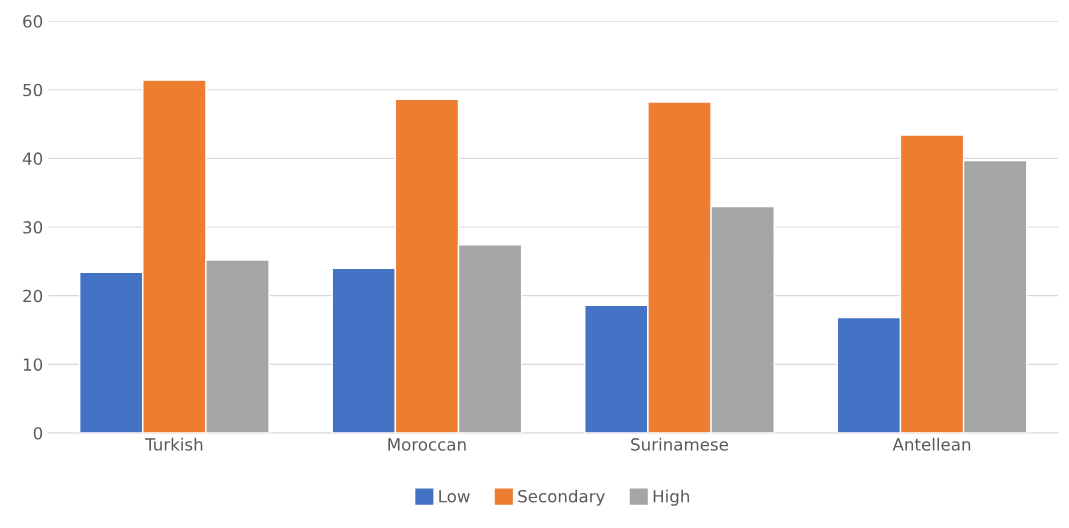  Describe the element at coordinates (33, 90) in the screenshot. I see `y-tick-label: 50` at that location.